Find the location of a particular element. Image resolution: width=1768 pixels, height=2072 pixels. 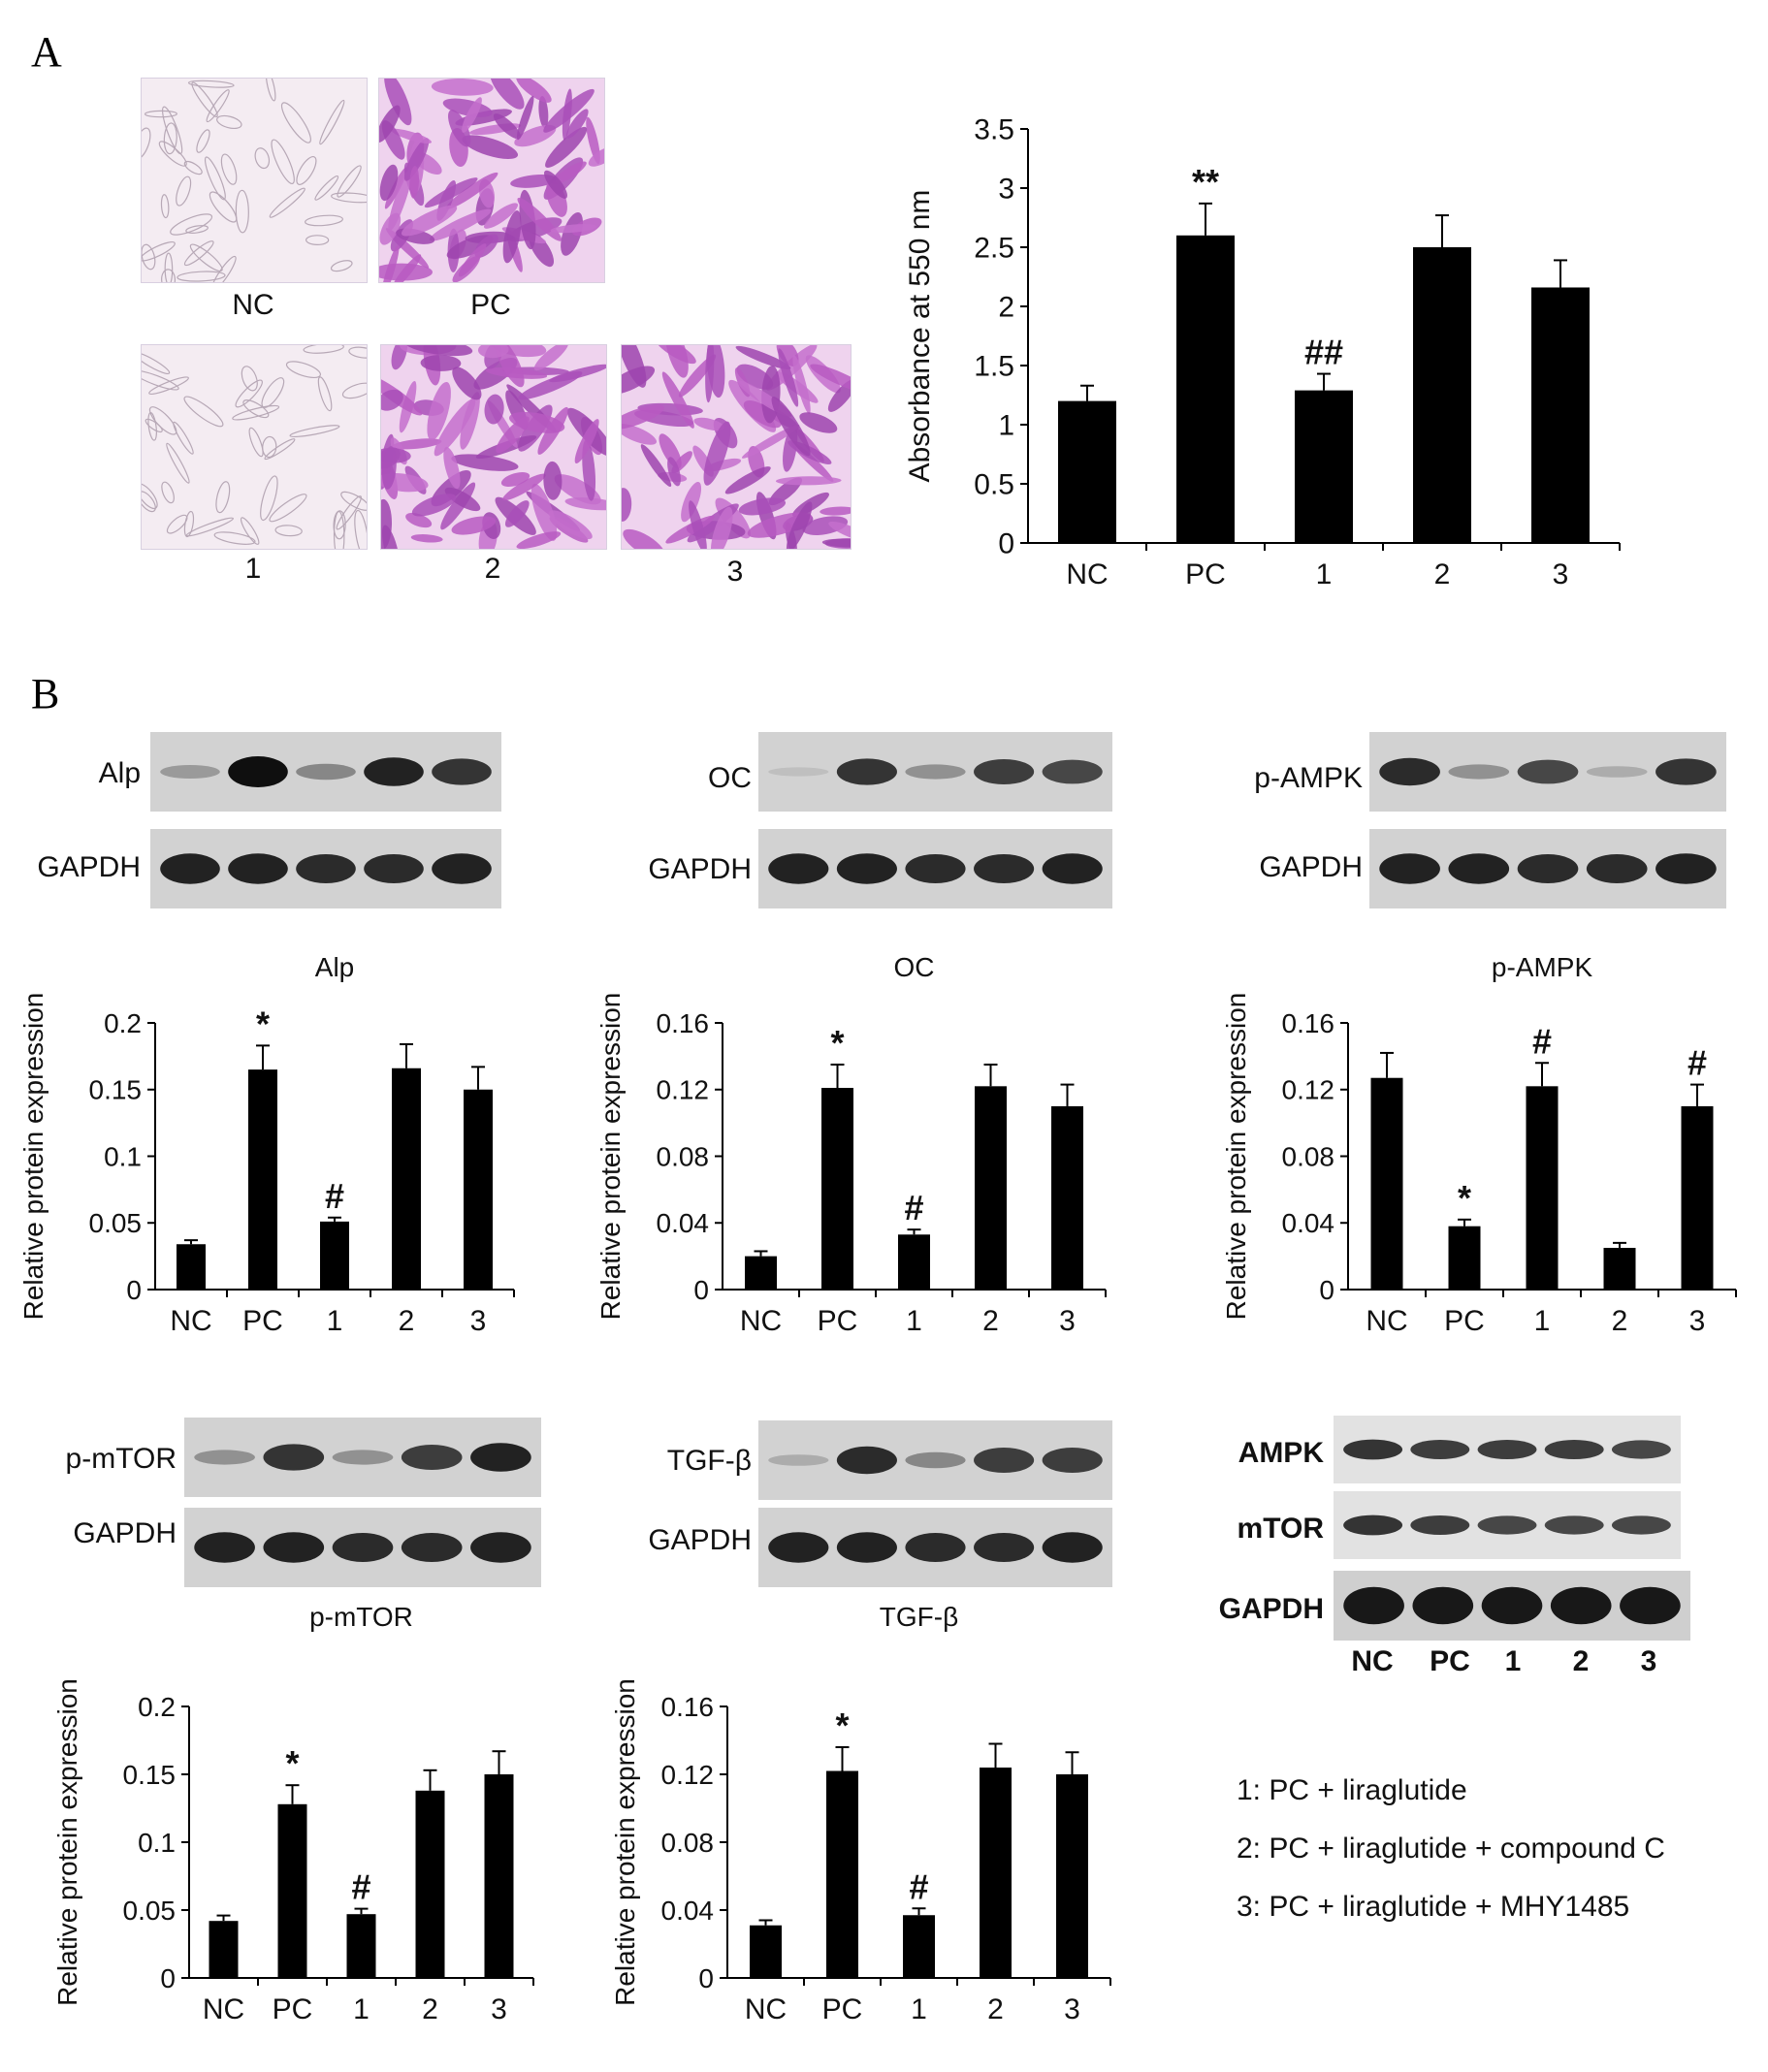

blot-p-mtor-strip is located at coordinates (362, 1457).